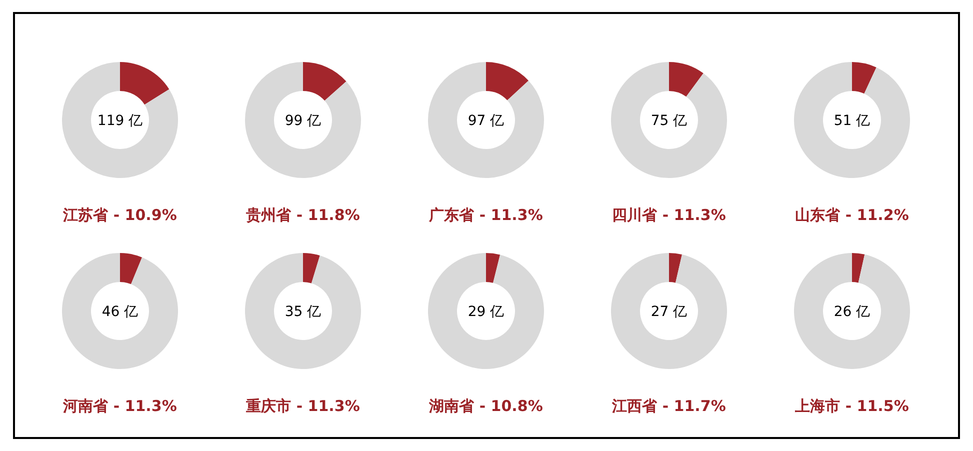  What do you see at coordinates (119, 215) in the screenshot?
I see `text: 江苏省 - 10.9%` at bounding box center [119, 215].